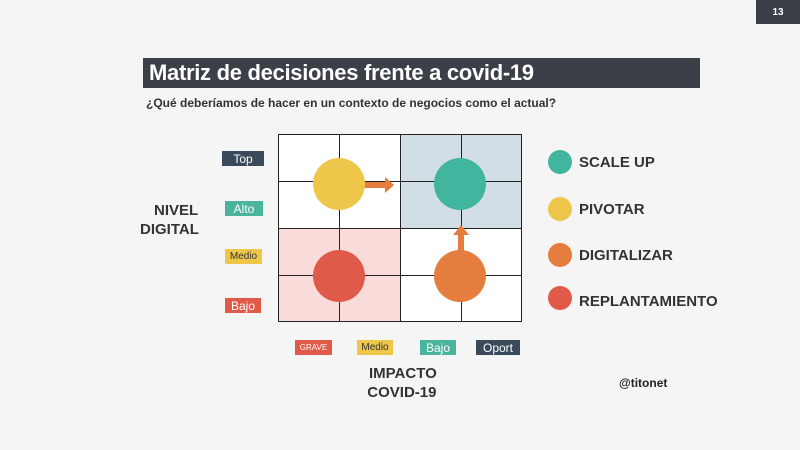  I want to click on author-handle: @titonet, so click(643, 383).